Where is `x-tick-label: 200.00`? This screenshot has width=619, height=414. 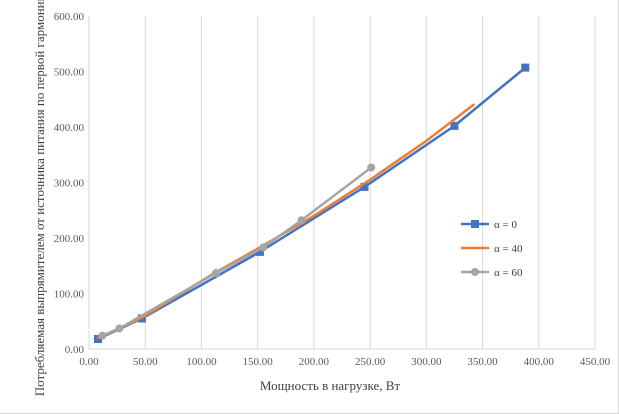 x-tick-label: 200.00 is located at coordinates (314, 362).